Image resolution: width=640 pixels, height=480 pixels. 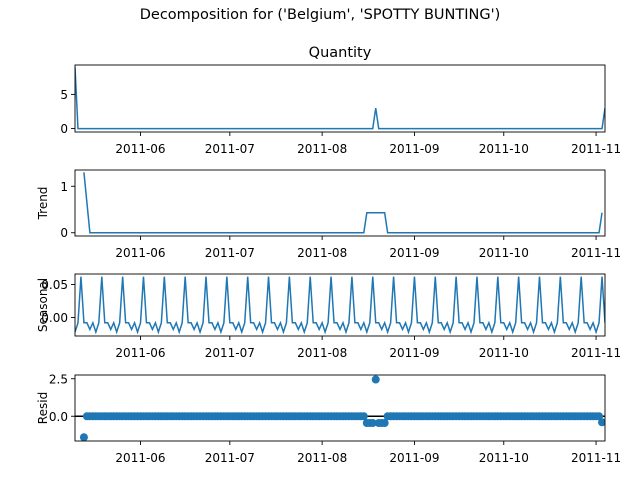 I want to click on panel-title: Quantity, so click(x=340, y=53).